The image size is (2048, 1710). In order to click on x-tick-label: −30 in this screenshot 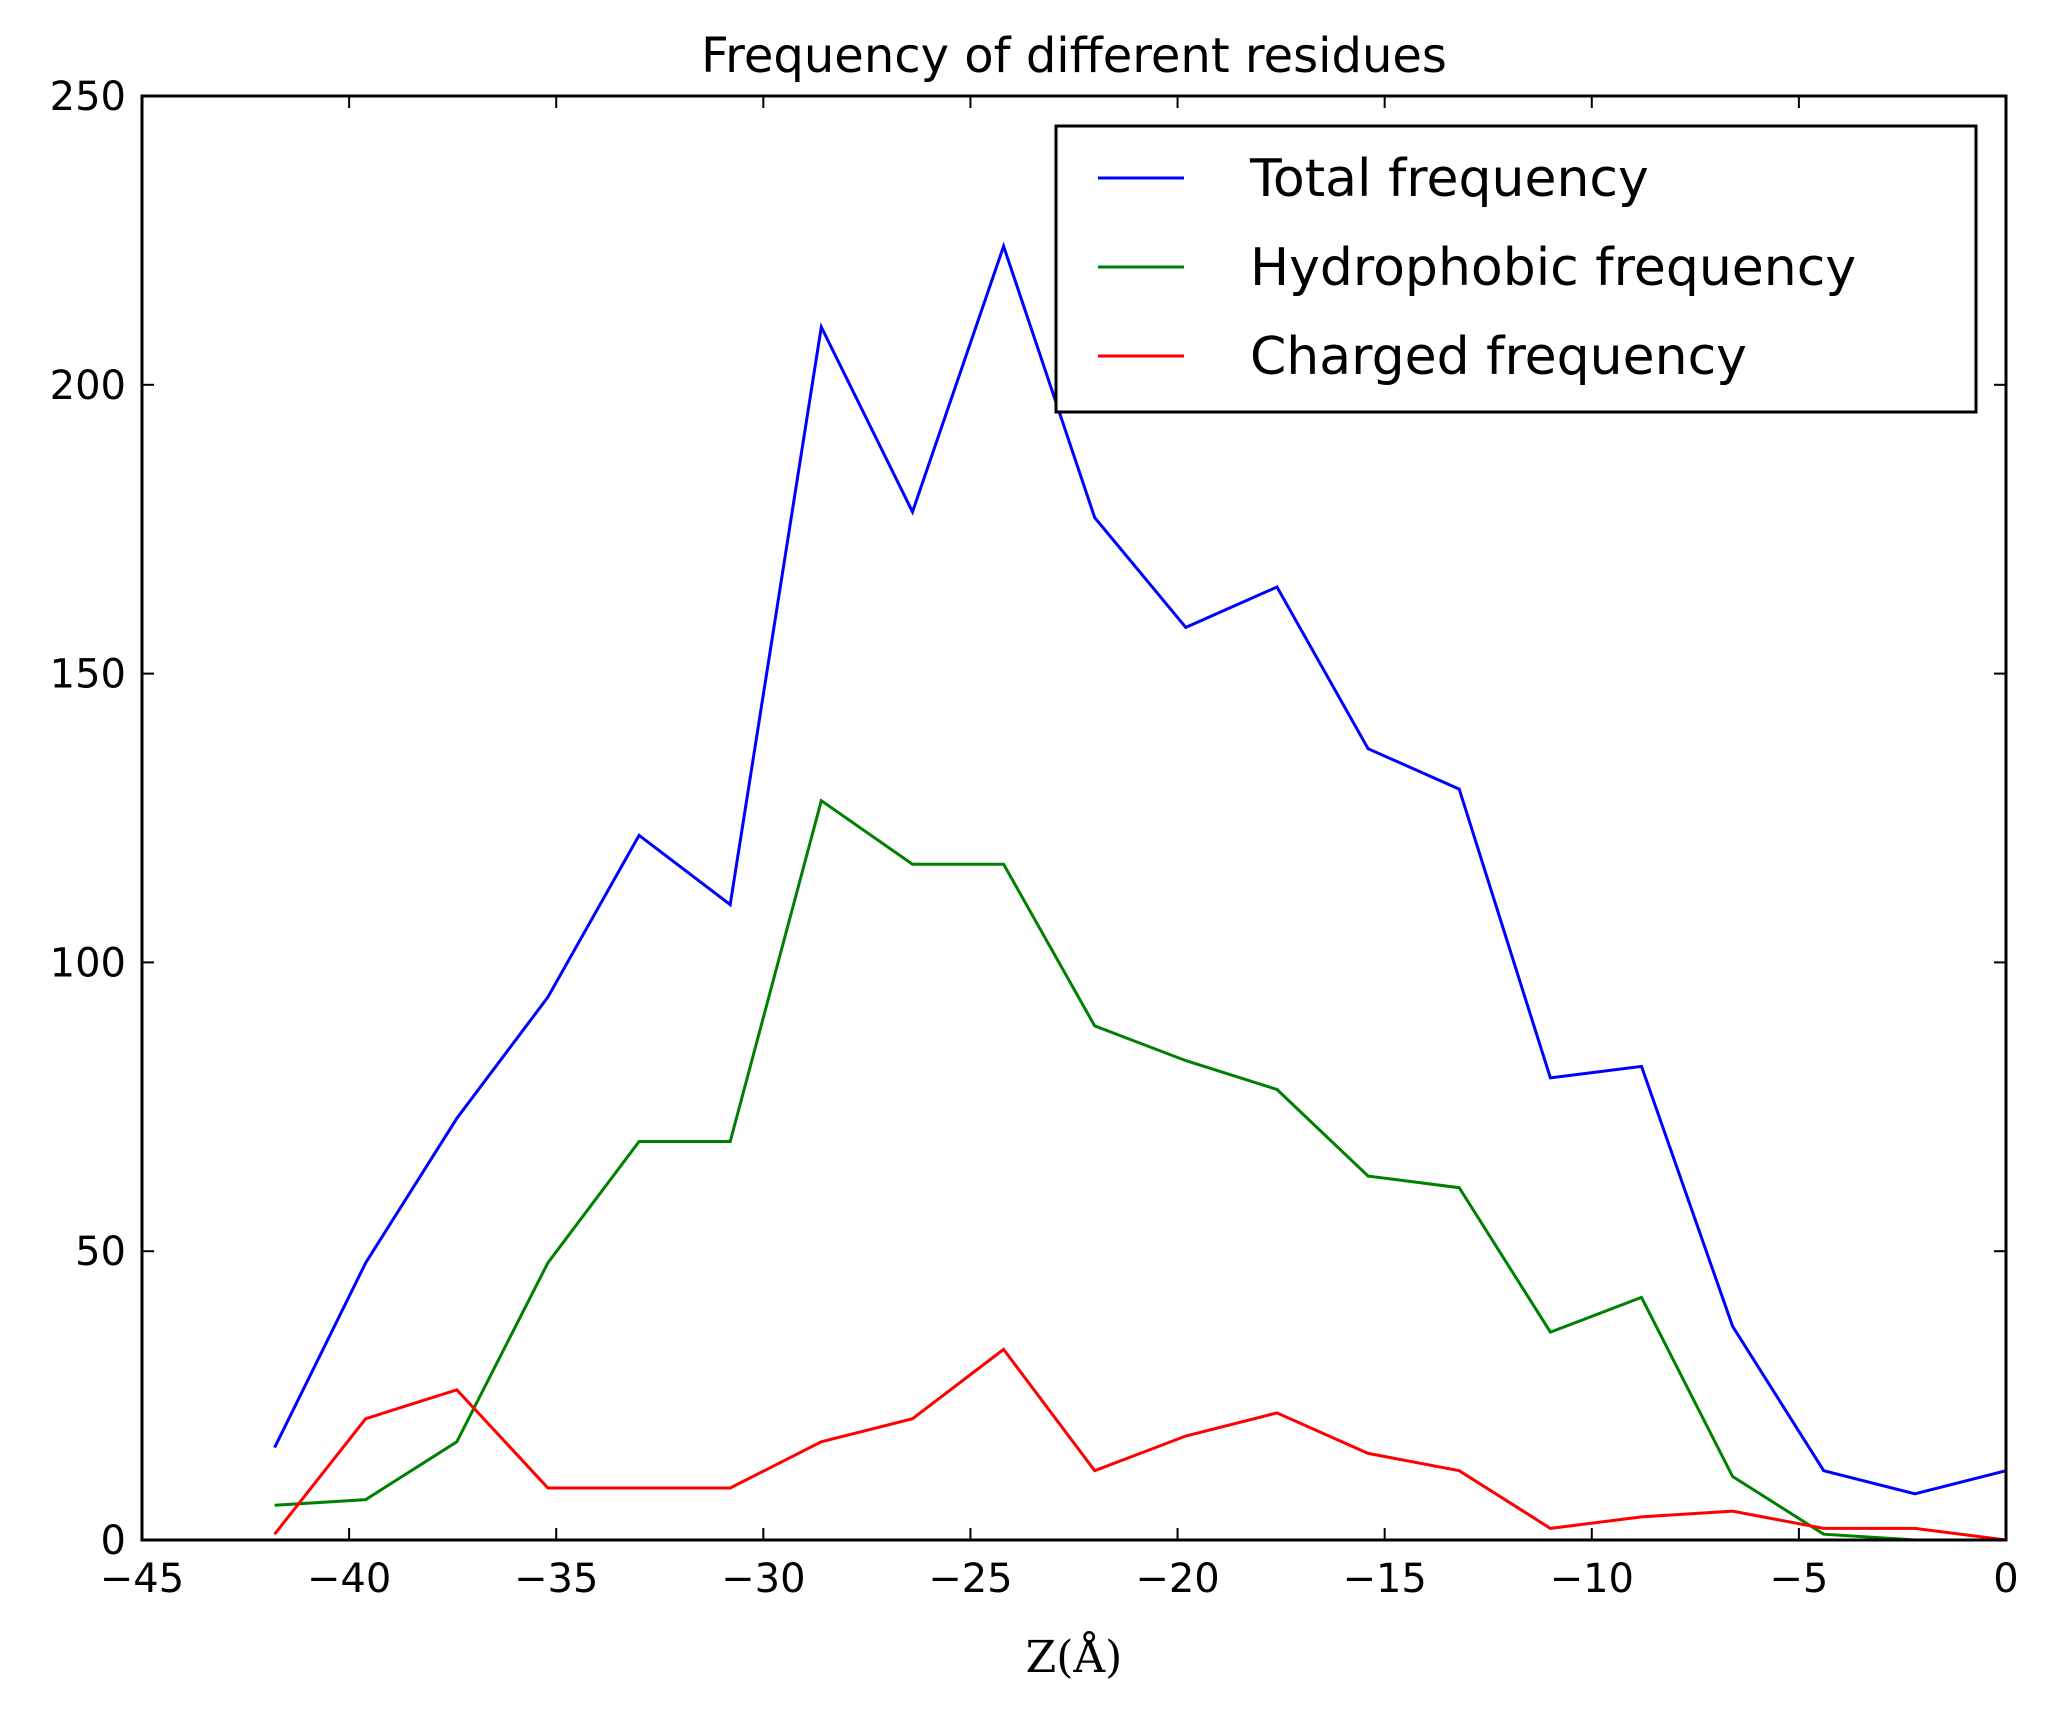, I will do `click(763, 1579)`.